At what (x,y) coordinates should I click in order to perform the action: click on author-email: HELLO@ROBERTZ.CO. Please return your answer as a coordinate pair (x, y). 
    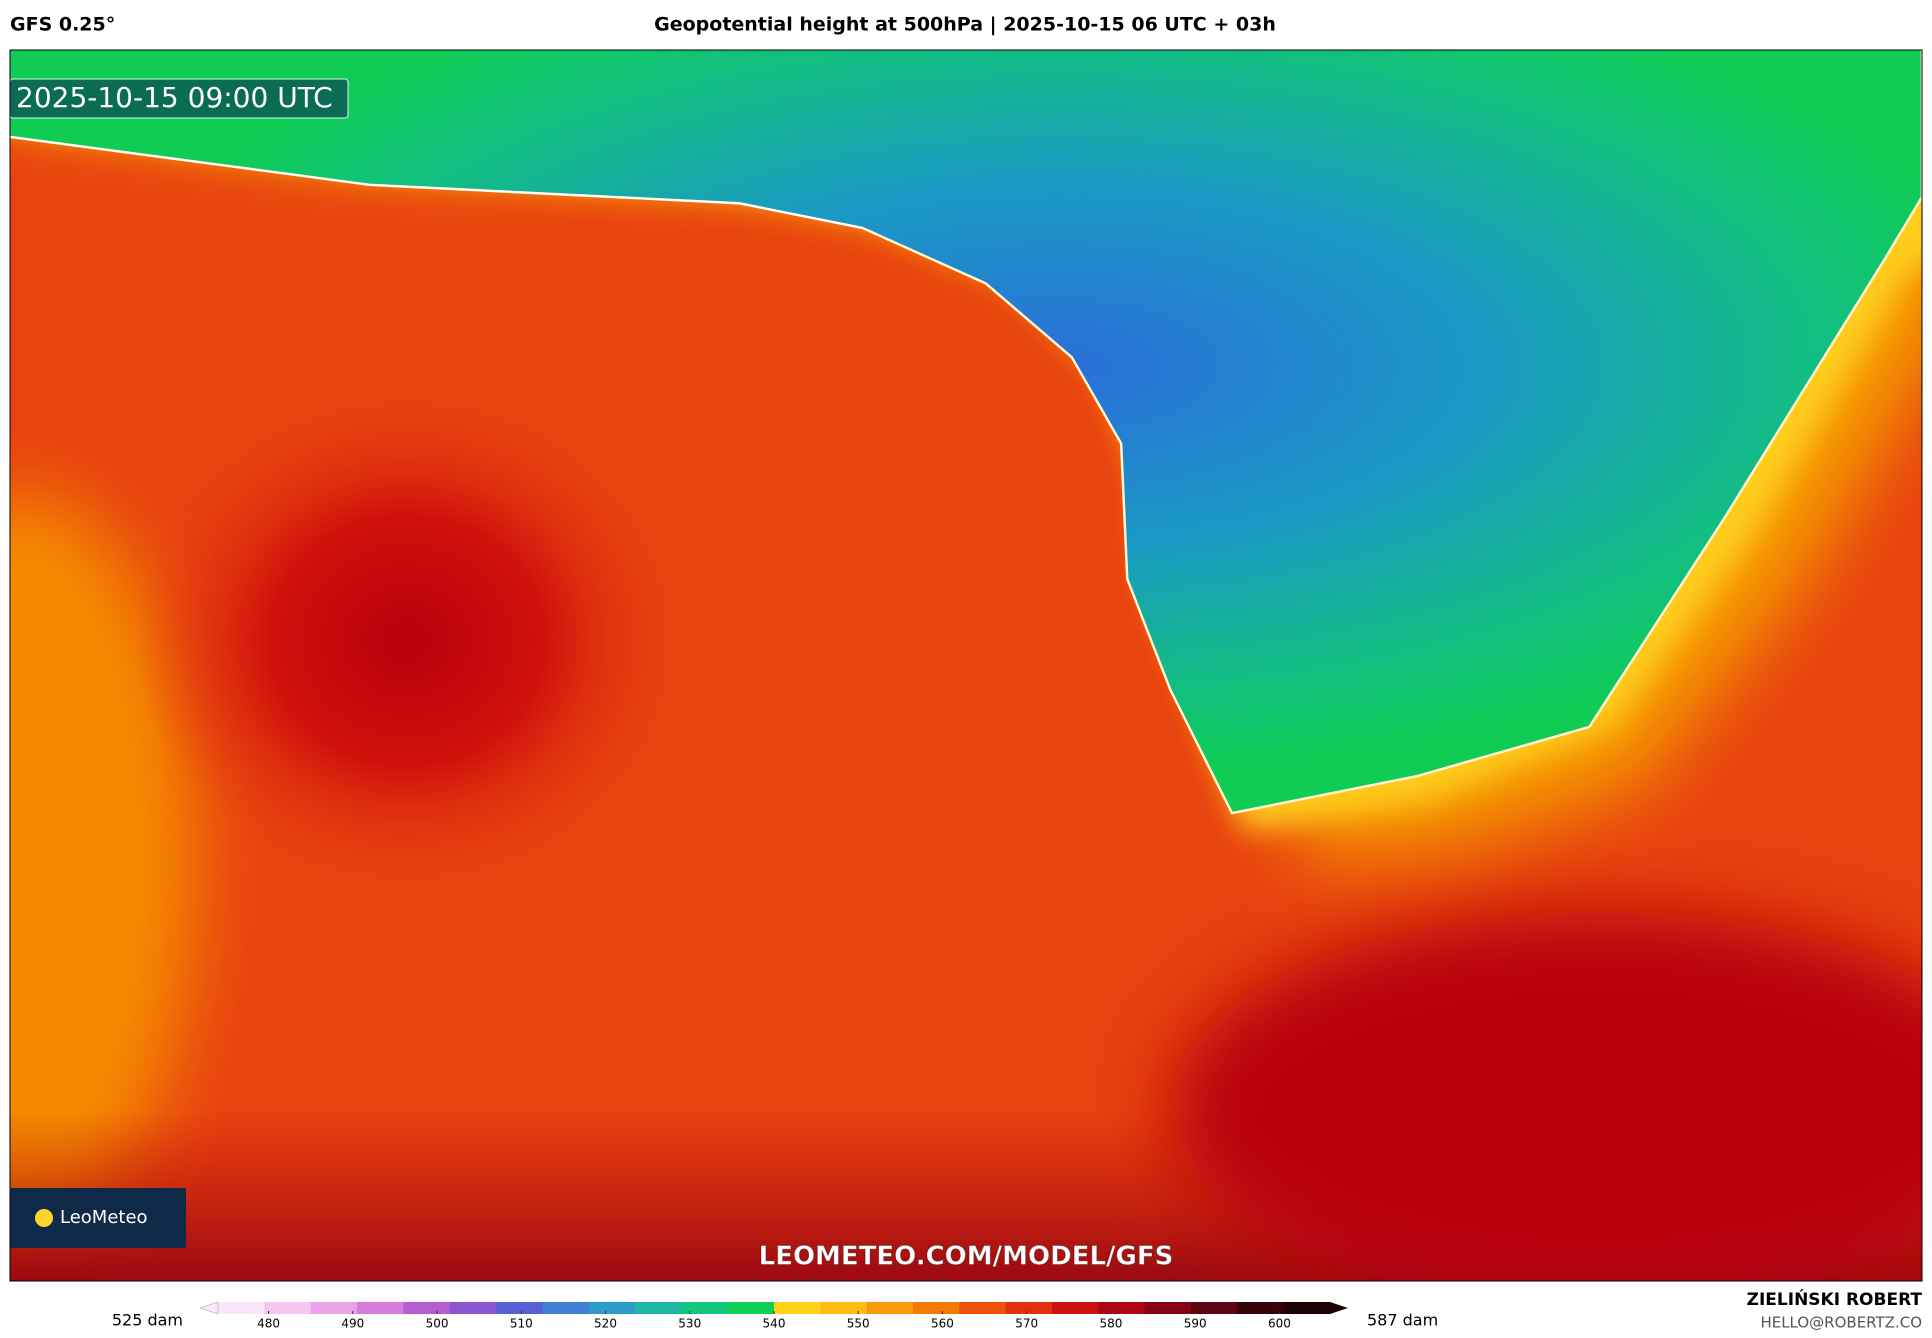
    Looking at the image, I should click on (1841, 1323).